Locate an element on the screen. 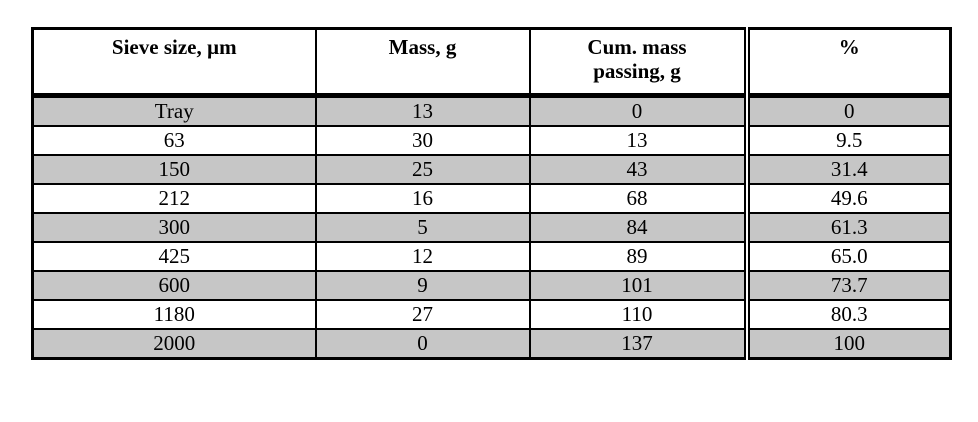 This screenshot has height=422, width=978. table-cell: 12 is located at coordinates (422, 256).